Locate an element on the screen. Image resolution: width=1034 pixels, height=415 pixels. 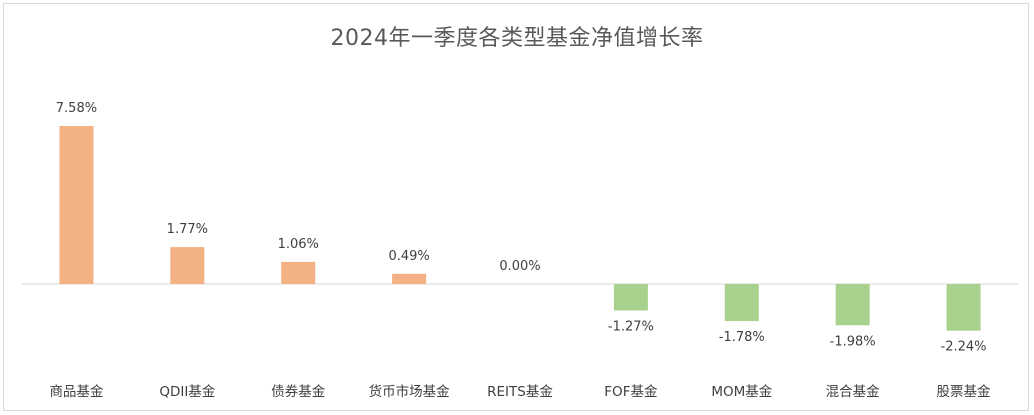
category-label: 混合基金 is located at coordinates (853, 391).